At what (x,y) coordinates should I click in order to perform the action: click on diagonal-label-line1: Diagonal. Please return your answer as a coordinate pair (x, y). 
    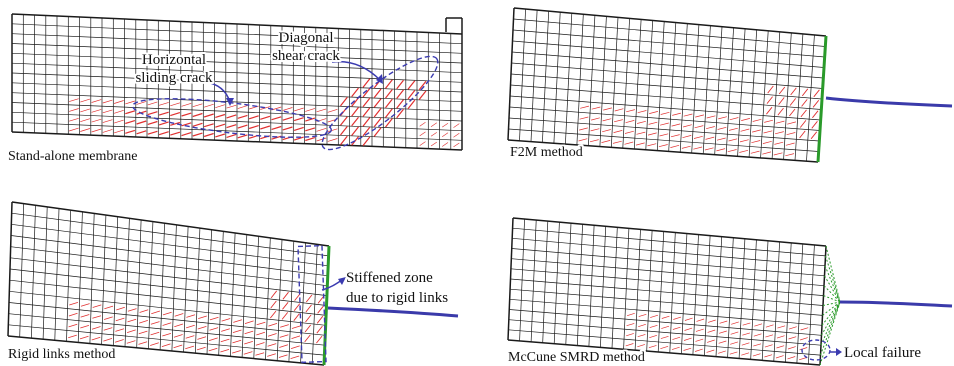
    Looking at the image, I should click on (306, 38).